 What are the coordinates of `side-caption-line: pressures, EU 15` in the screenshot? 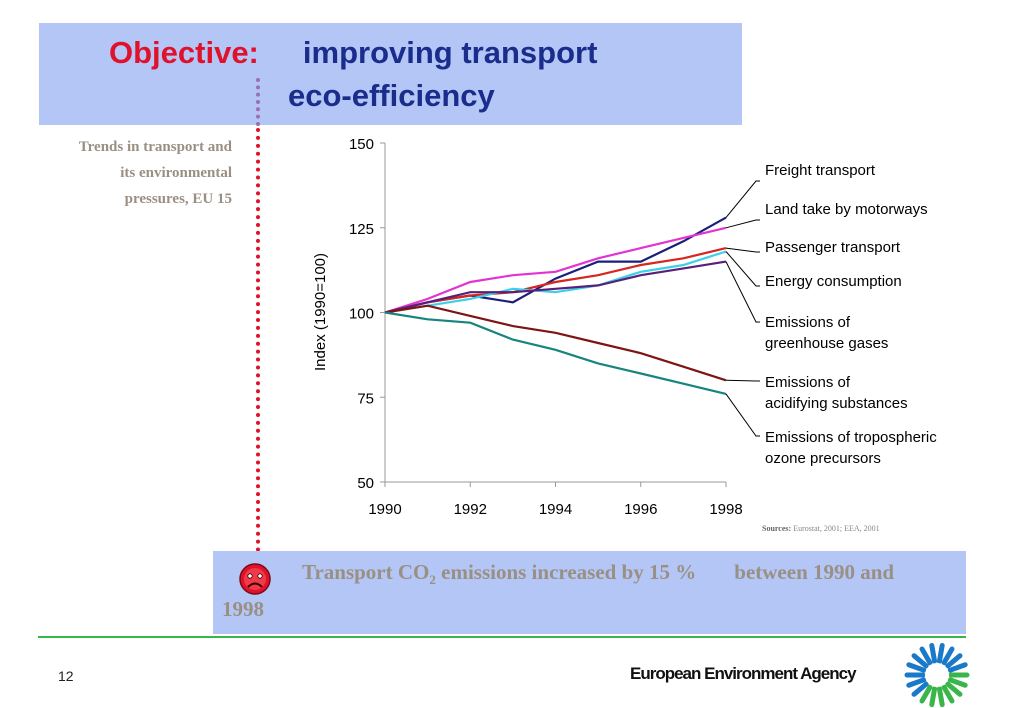 It's located at (178, 199).